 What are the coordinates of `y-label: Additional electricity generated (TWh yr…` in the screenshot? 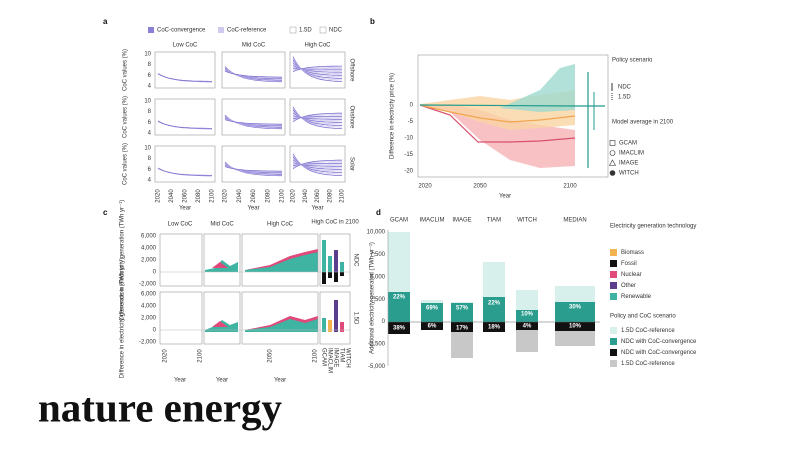 It's located at (373, 298).